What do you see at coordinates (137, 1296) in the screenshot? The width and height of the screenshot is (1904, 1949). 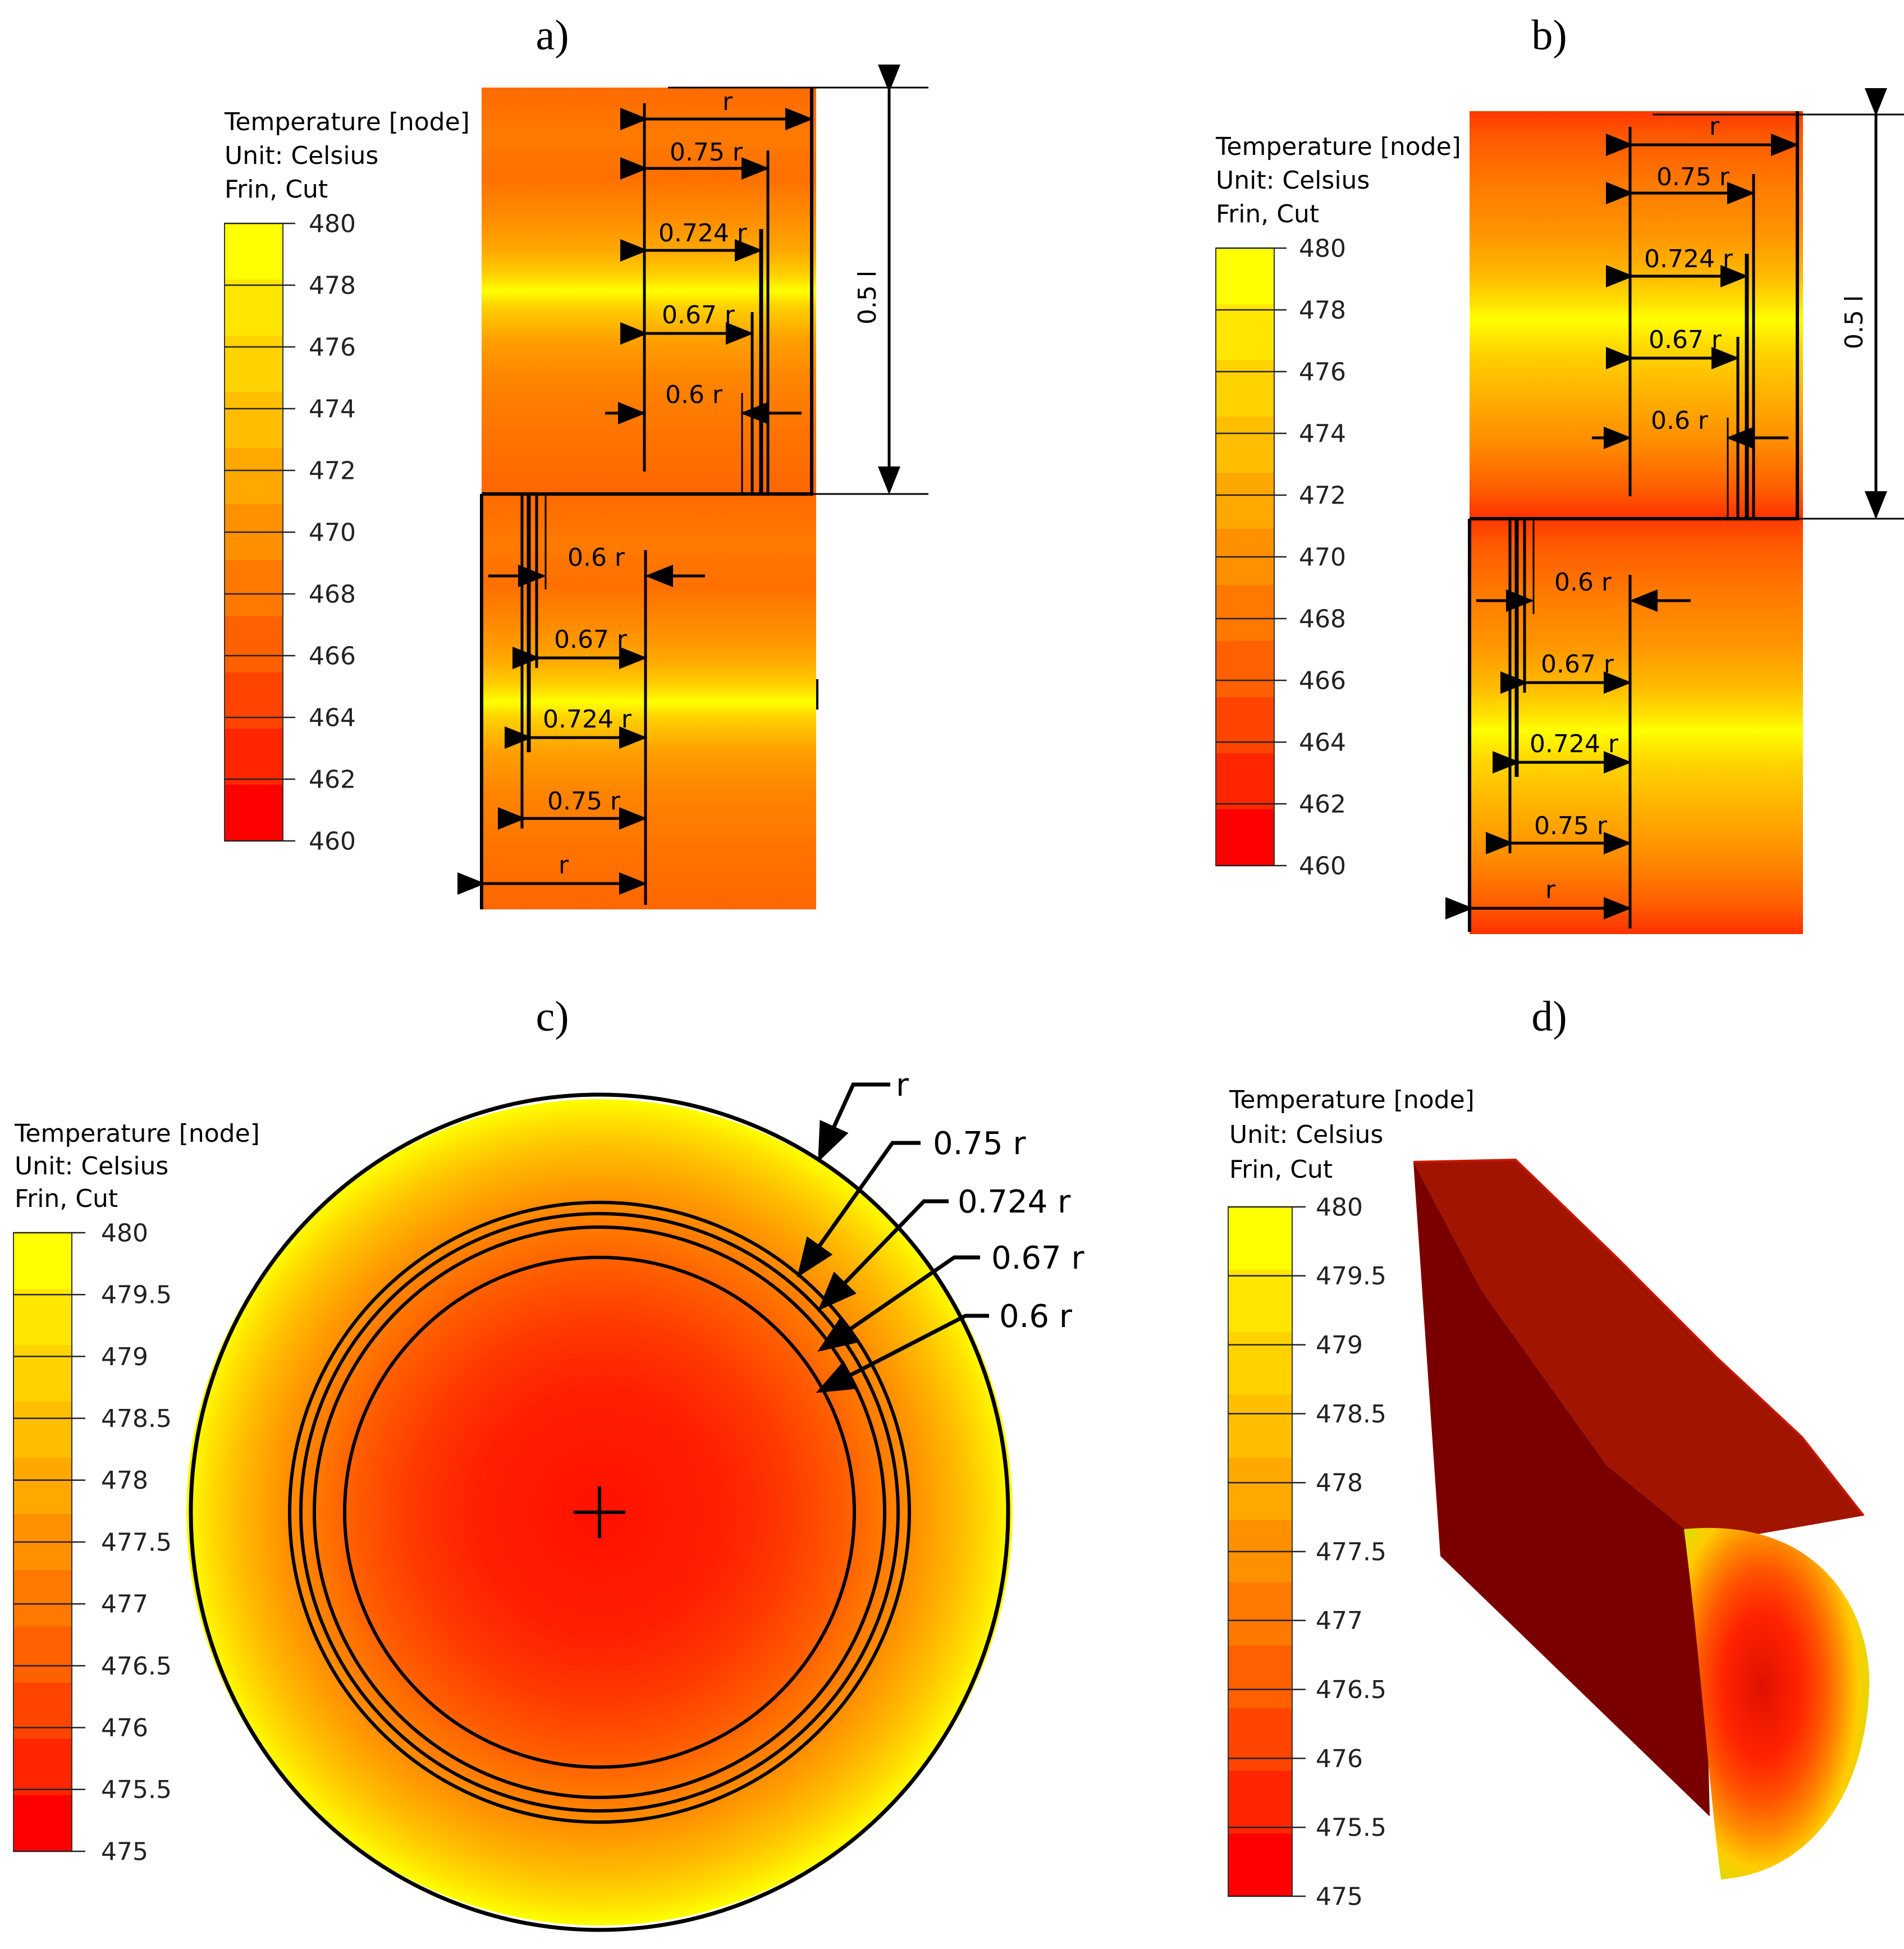 I see `legend-c-colorbar-tick-label-1: 479.5` at bounding box center [137, 1296].